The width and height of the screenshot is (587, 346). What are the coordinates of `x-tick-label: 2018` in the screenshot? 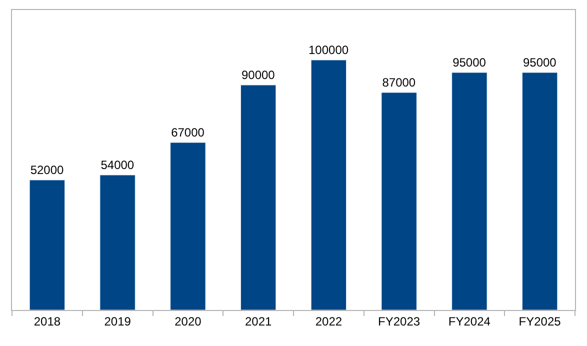 It's located at (47, 321).